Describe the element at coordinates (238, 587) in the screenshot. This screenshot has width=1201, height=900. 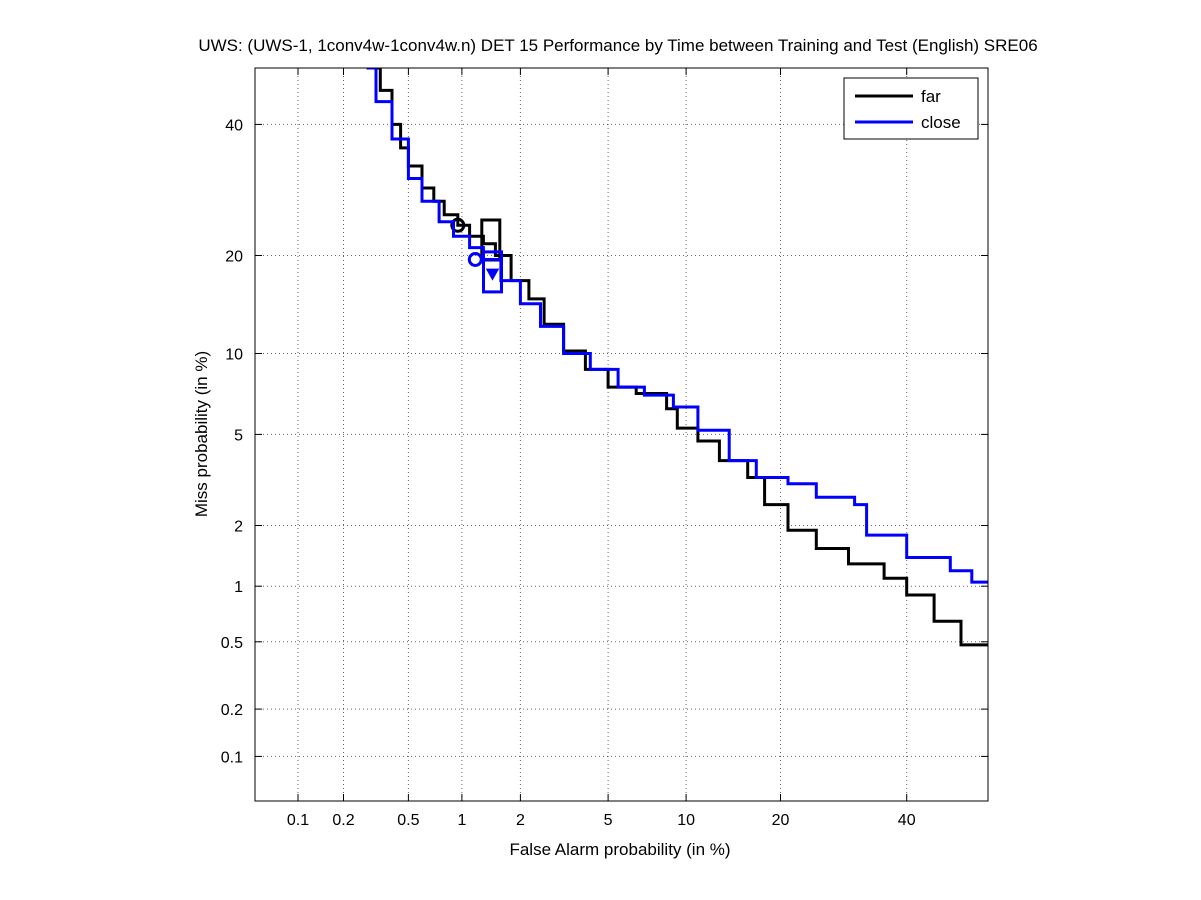
I see `y-tick-label: 1` at that location.